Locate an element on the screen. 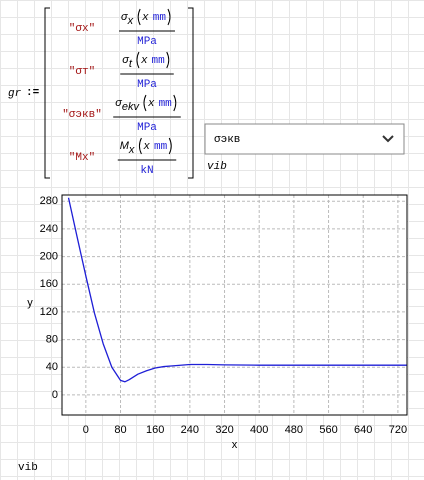 This screenshot has height=480, width=424. numerator: σ x x mm is located at coordinates (146, 17).